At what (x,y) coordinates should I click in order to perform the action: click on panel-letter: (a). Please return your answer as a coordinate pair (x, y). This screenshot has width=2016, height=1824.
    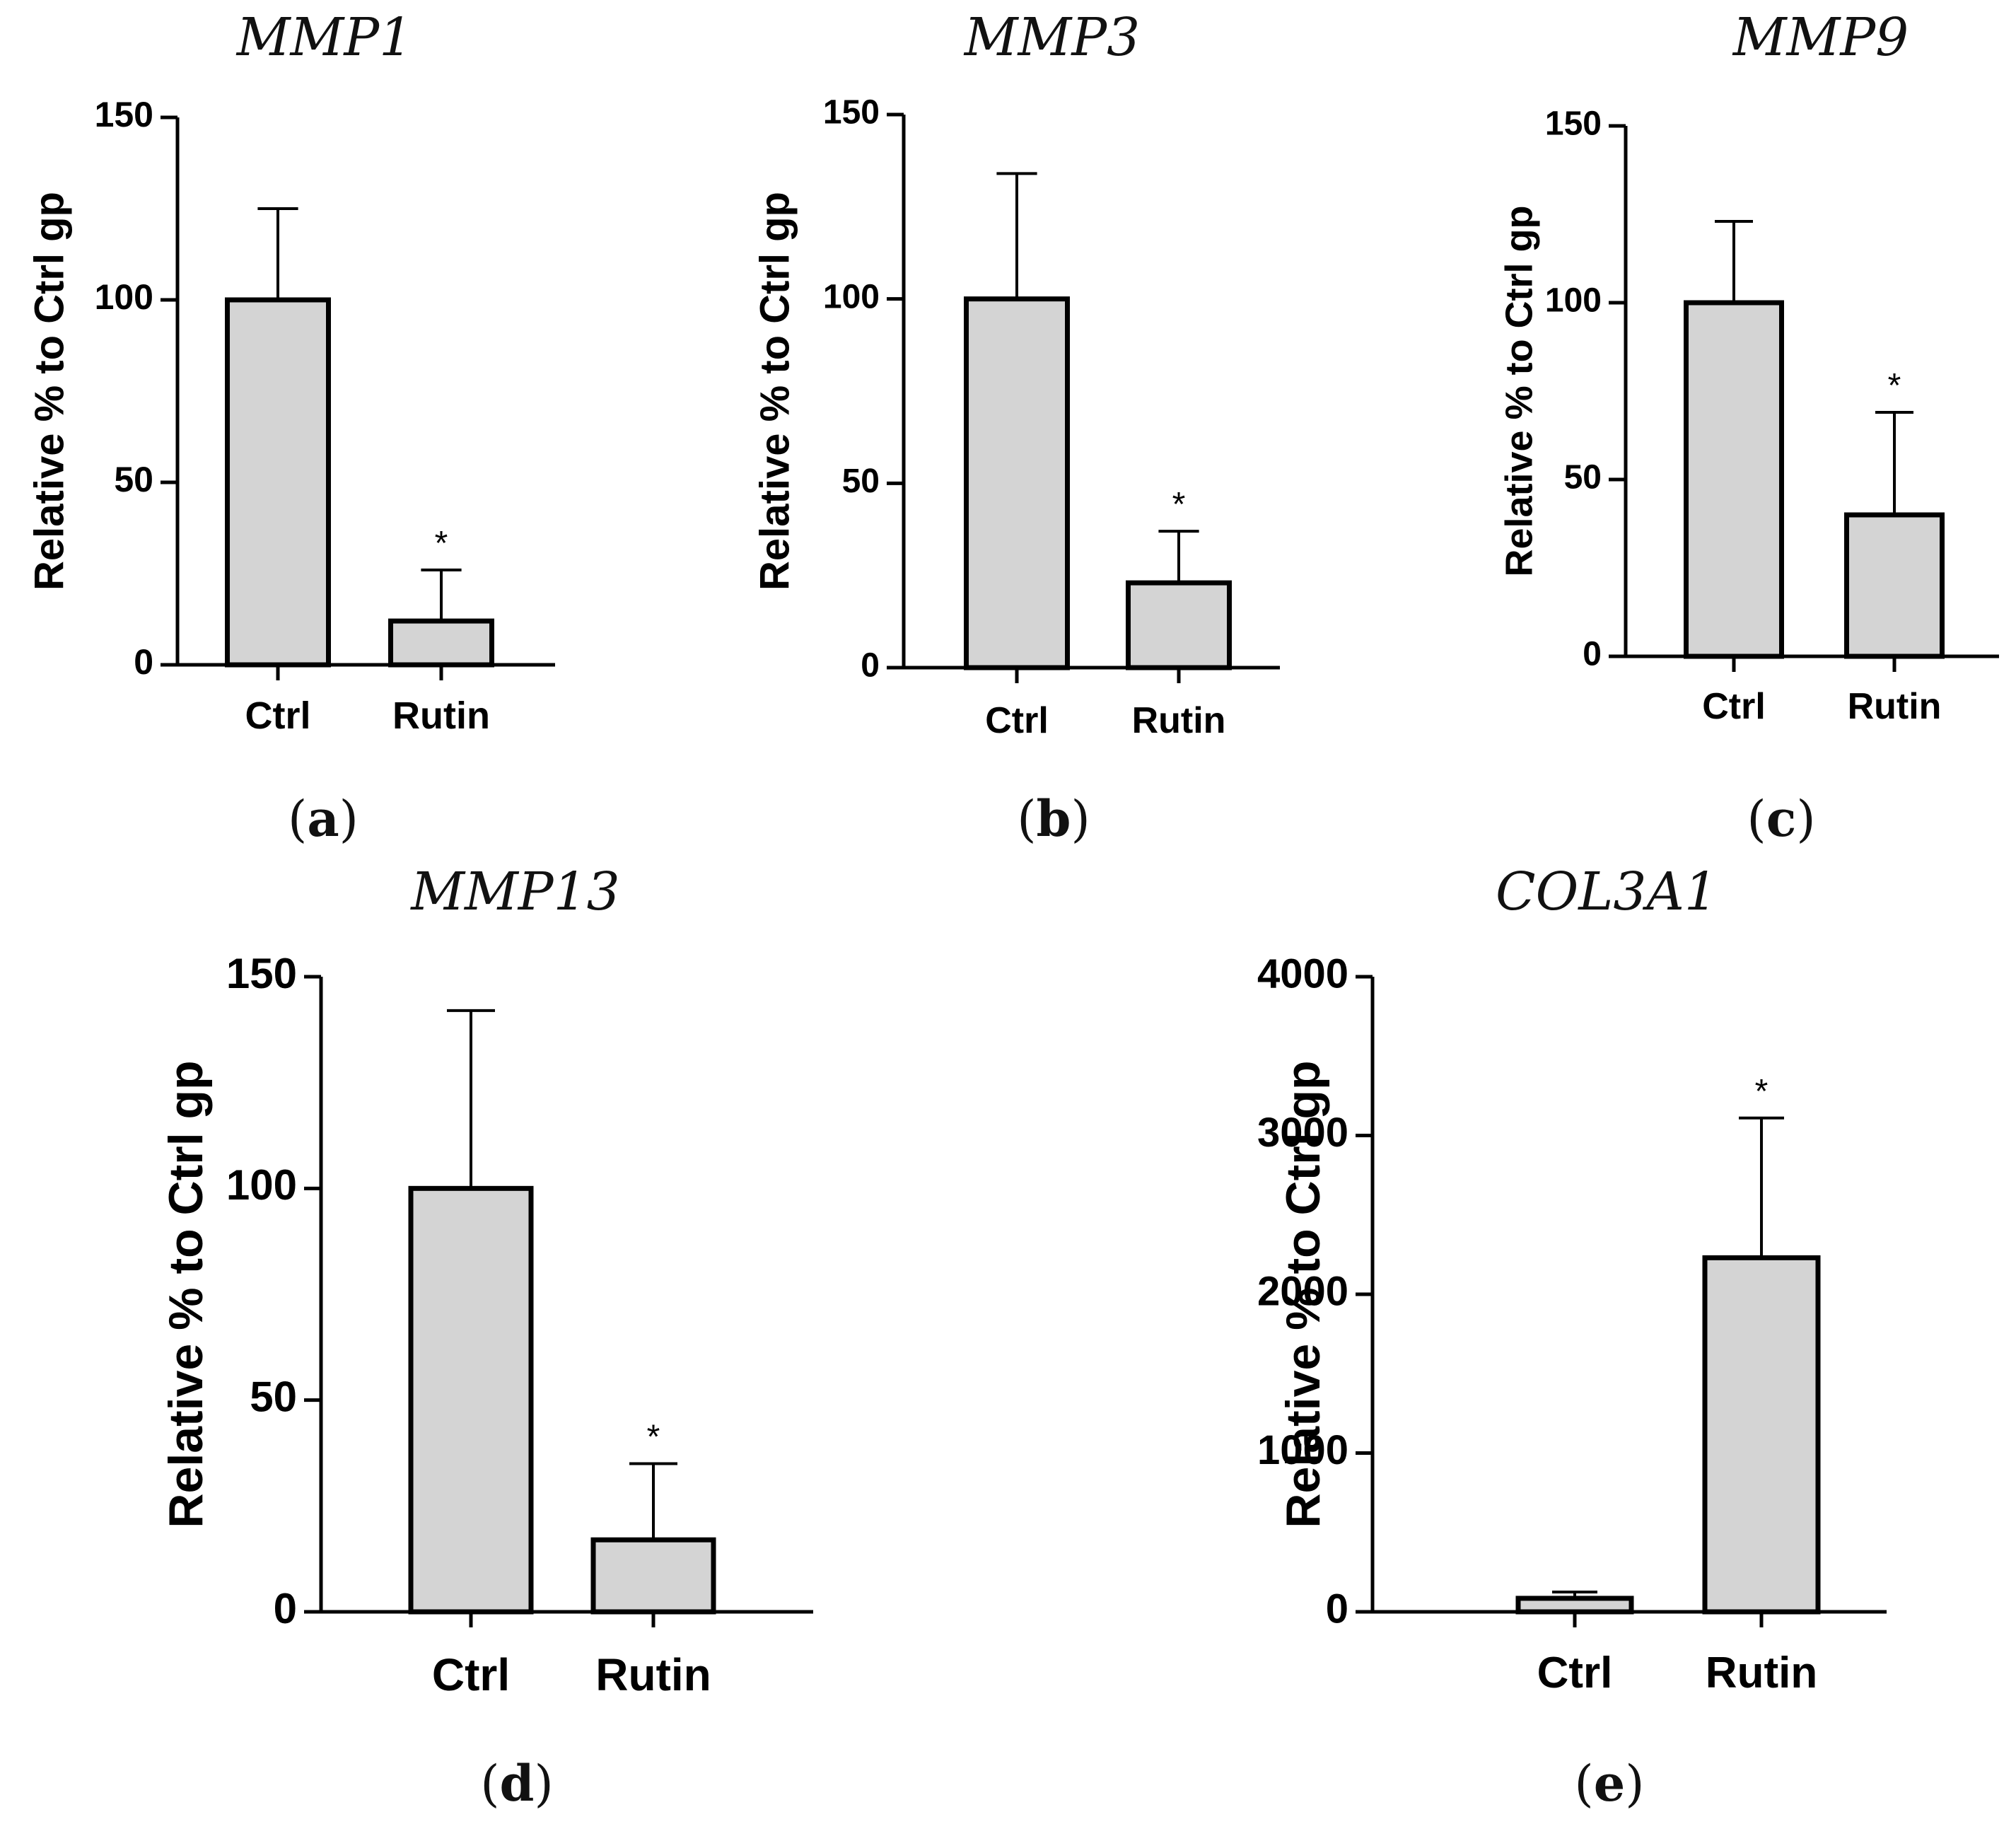
    Looking at the image, I should click on (323, 818).